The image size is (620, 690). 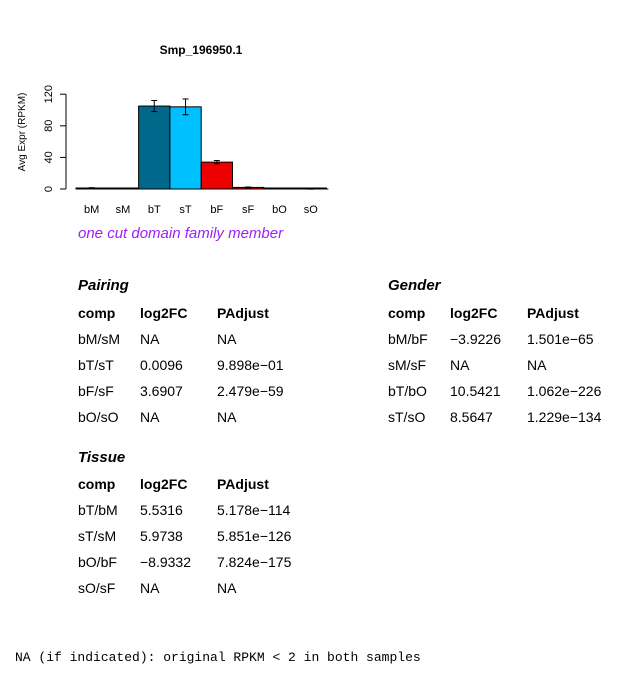 What do you see at coordinates (192, 562) in the screenshot?
I see `table-row: bO/bF −8.9332 7.824e−175` at bounding box center [192, 562].